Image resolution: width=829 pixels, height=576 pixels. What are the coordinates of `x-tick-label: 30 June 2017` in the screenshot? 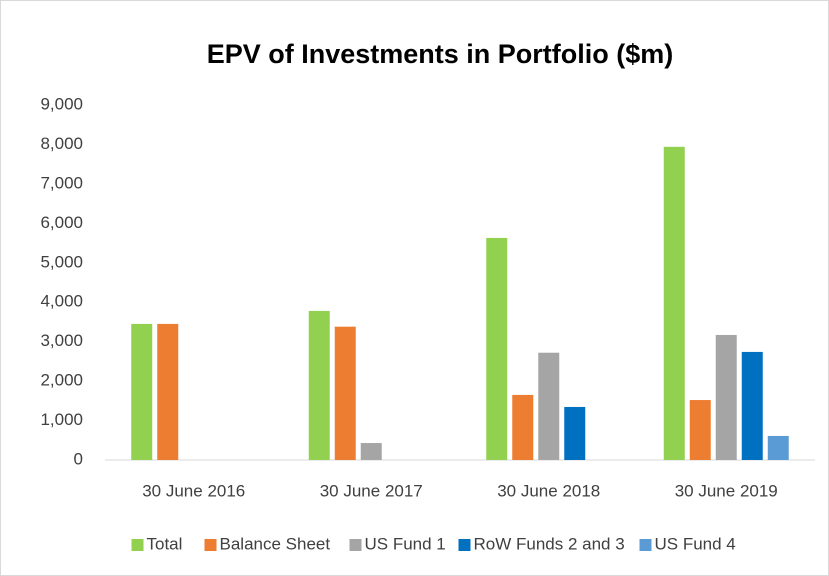 It's located at (371, 490).